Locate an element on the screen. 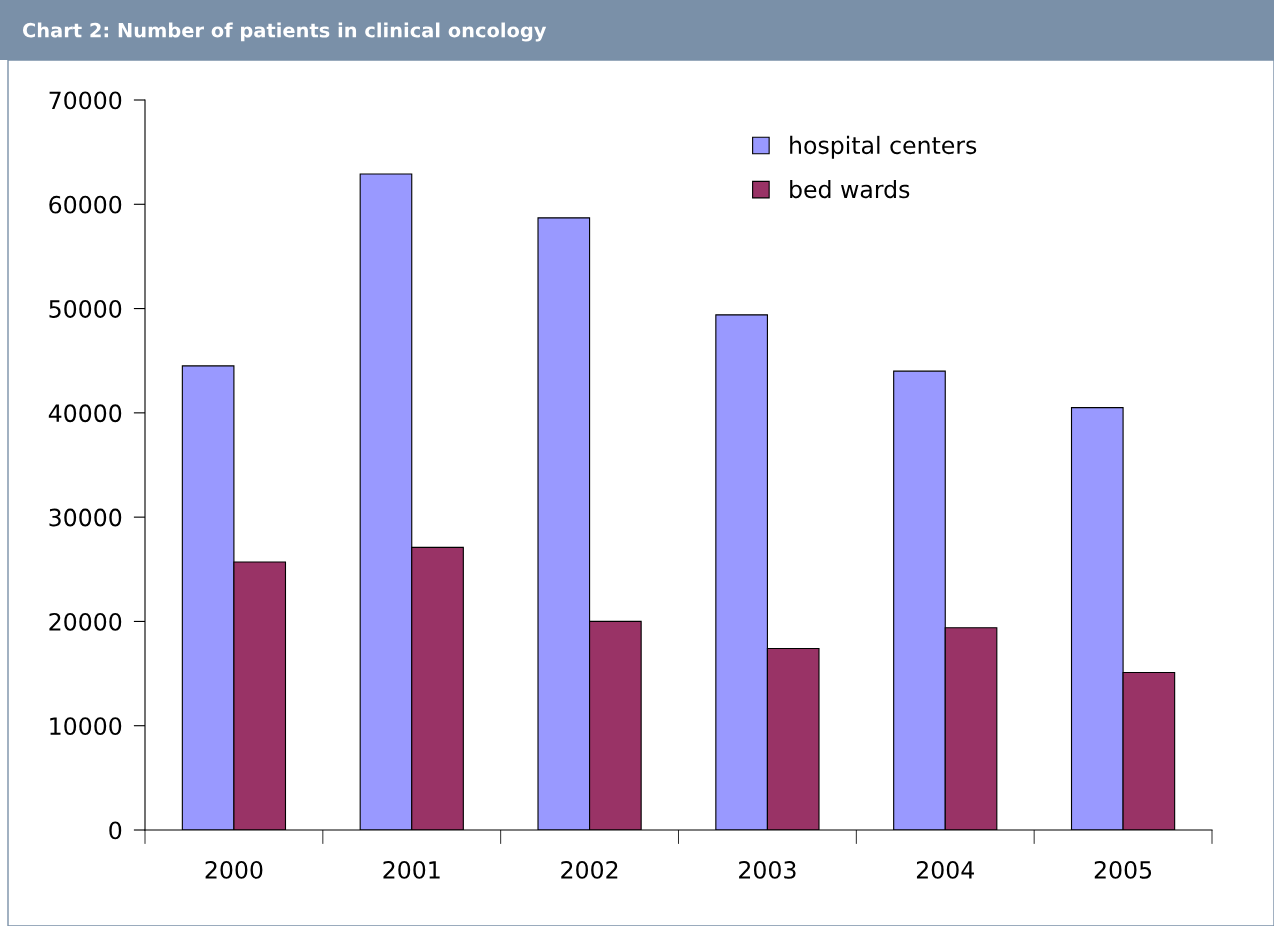 The image size is (1274, 926). y-tick-label: 10000 is located at coordinates (86, 726).